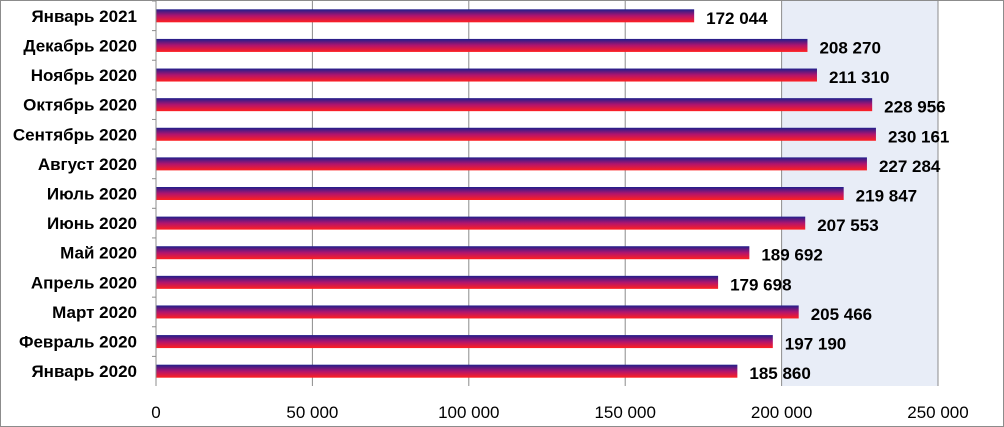  Describe the element at coordinates (155, 412) in the screenshot. I see `x-tick-label: 0` at that location.